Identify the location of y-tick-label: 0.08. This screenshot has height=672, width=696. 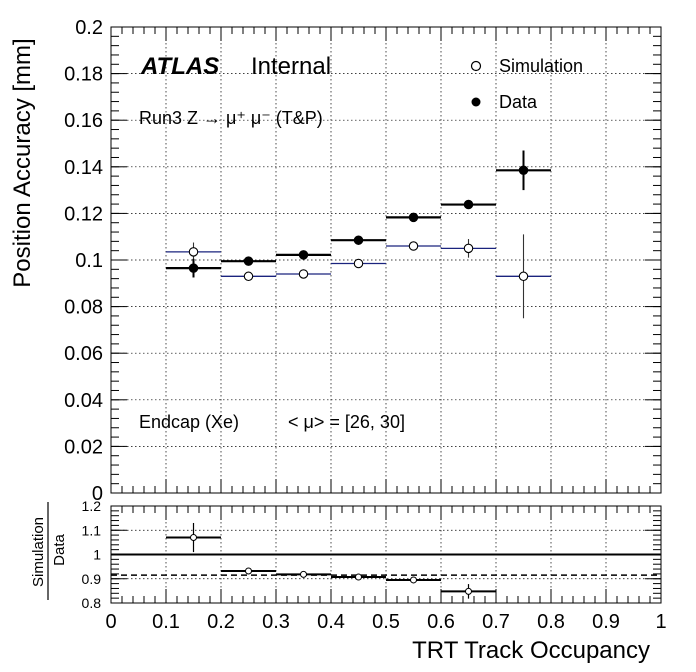
(83, 308).